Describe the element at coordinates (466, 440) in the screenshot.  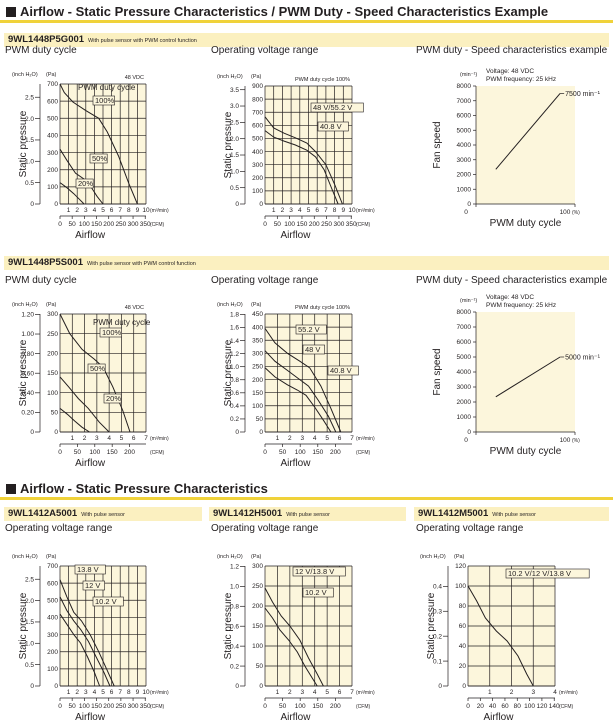
I see `x-tick-label: 0` at that location.